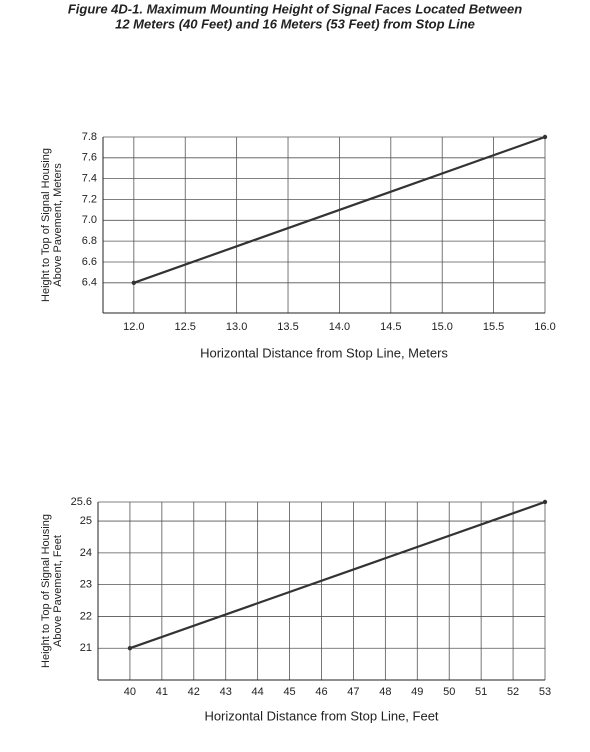  I want to click on x-tick-label: 52, so click(513, 692).